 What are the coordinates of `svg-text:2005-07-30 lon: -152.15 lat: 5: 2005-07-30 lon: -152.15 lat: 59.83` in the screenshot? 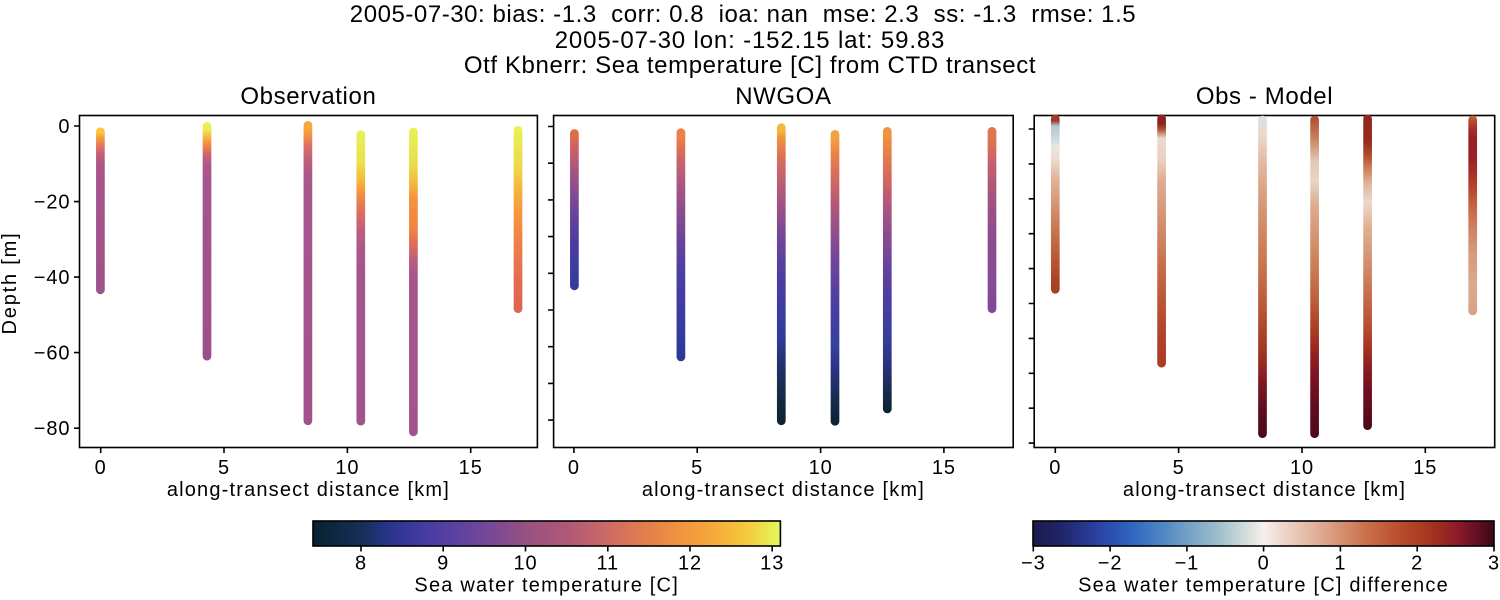 It's located at (750, 40).